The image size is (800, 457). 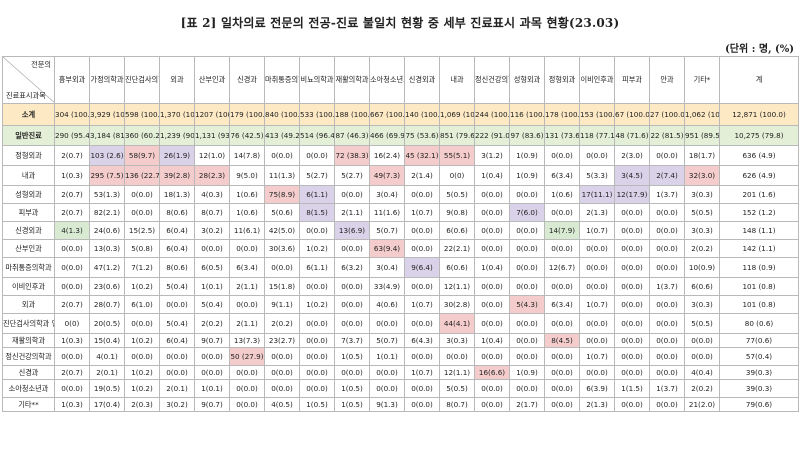 I want to click on table-cell: 12,871 (100.0), so click(x=759, y=114).